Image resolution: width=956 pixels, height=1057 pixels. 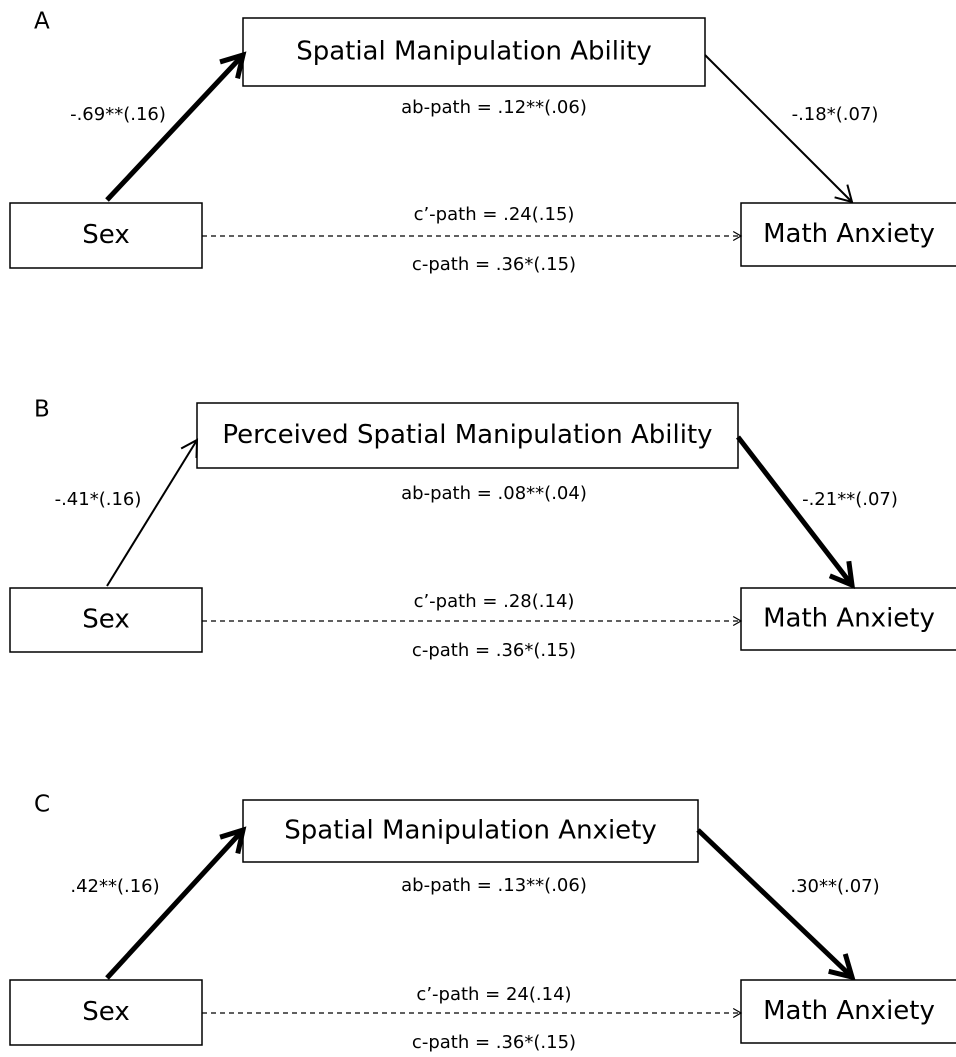 I want to click on ab-path-label: ab-path = .08**(.04), so click(x=494, y=493).